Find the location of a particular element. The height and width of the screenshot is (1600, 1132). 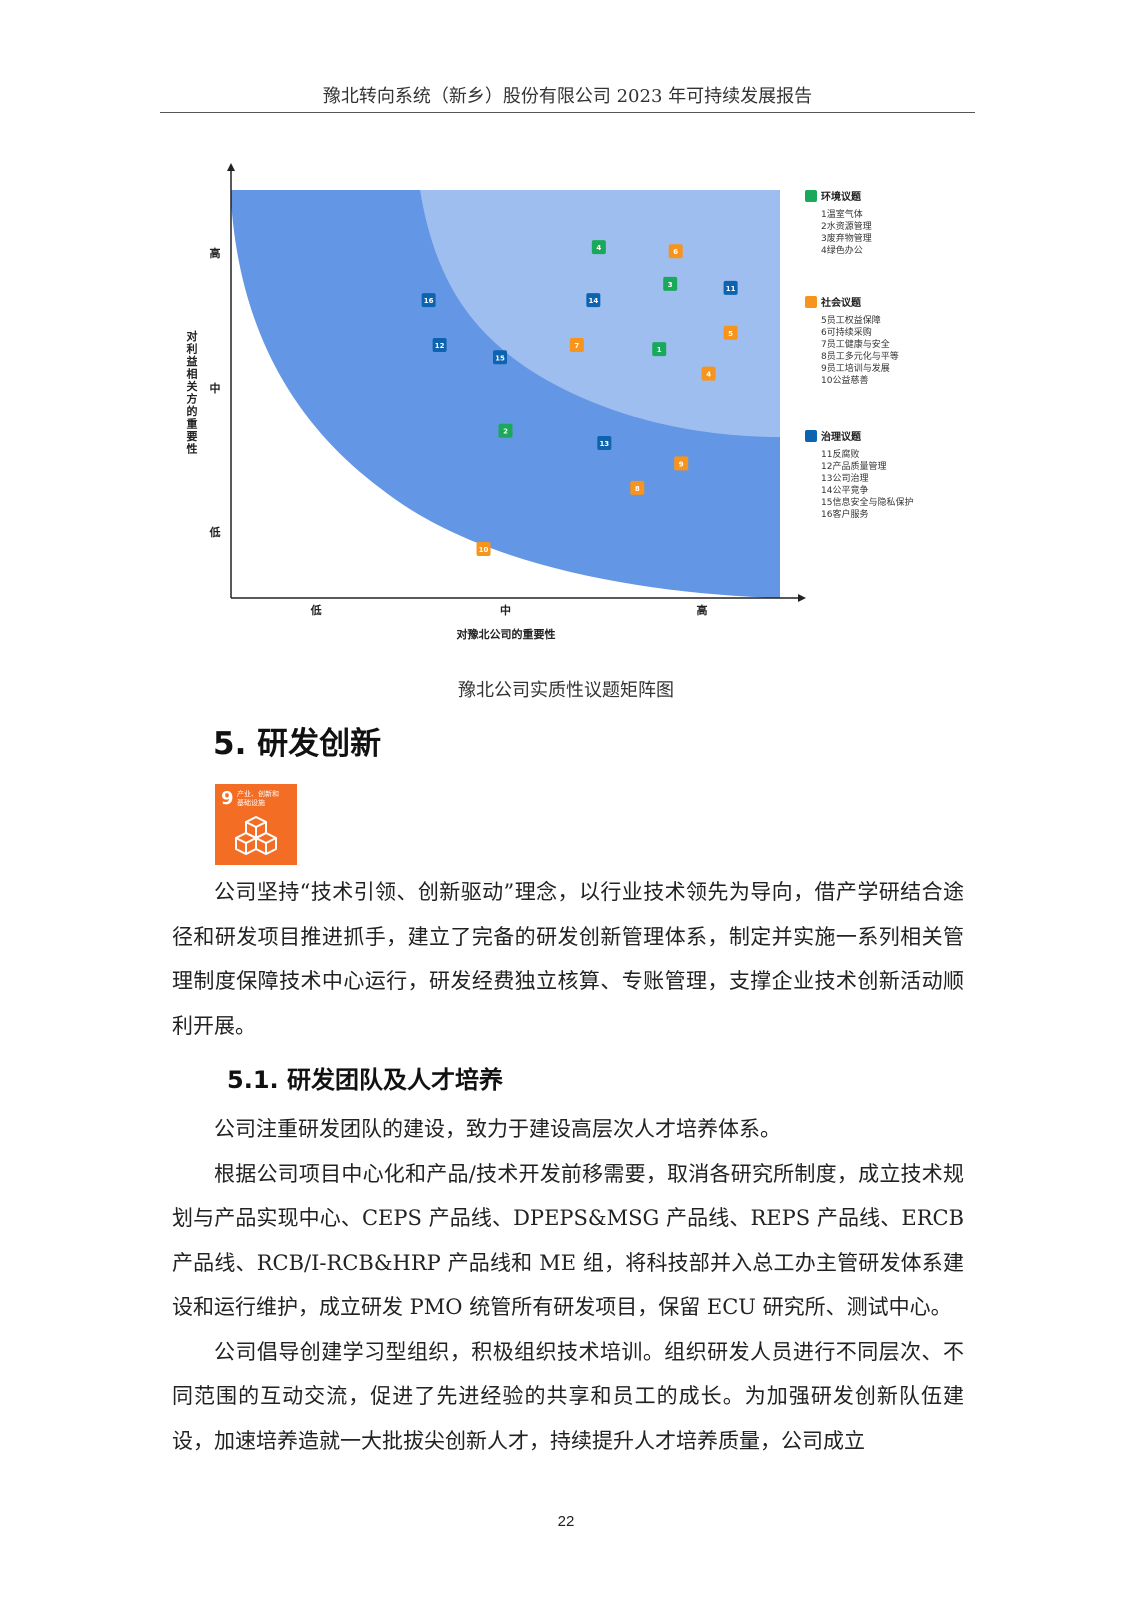

x-tick-label: 中 is located at coordinates (505, 610).